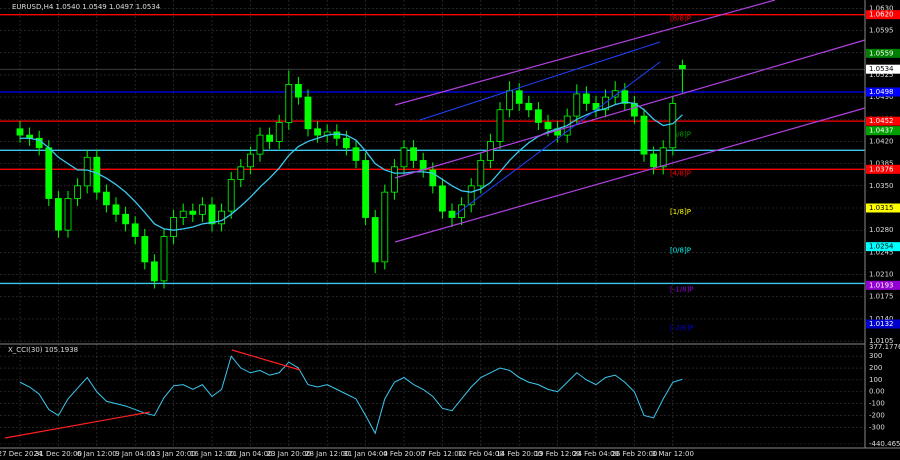  Describe the element at coordinates (881, 69) in the screenshot. I see `current-price-label: 1.0534` at that location.